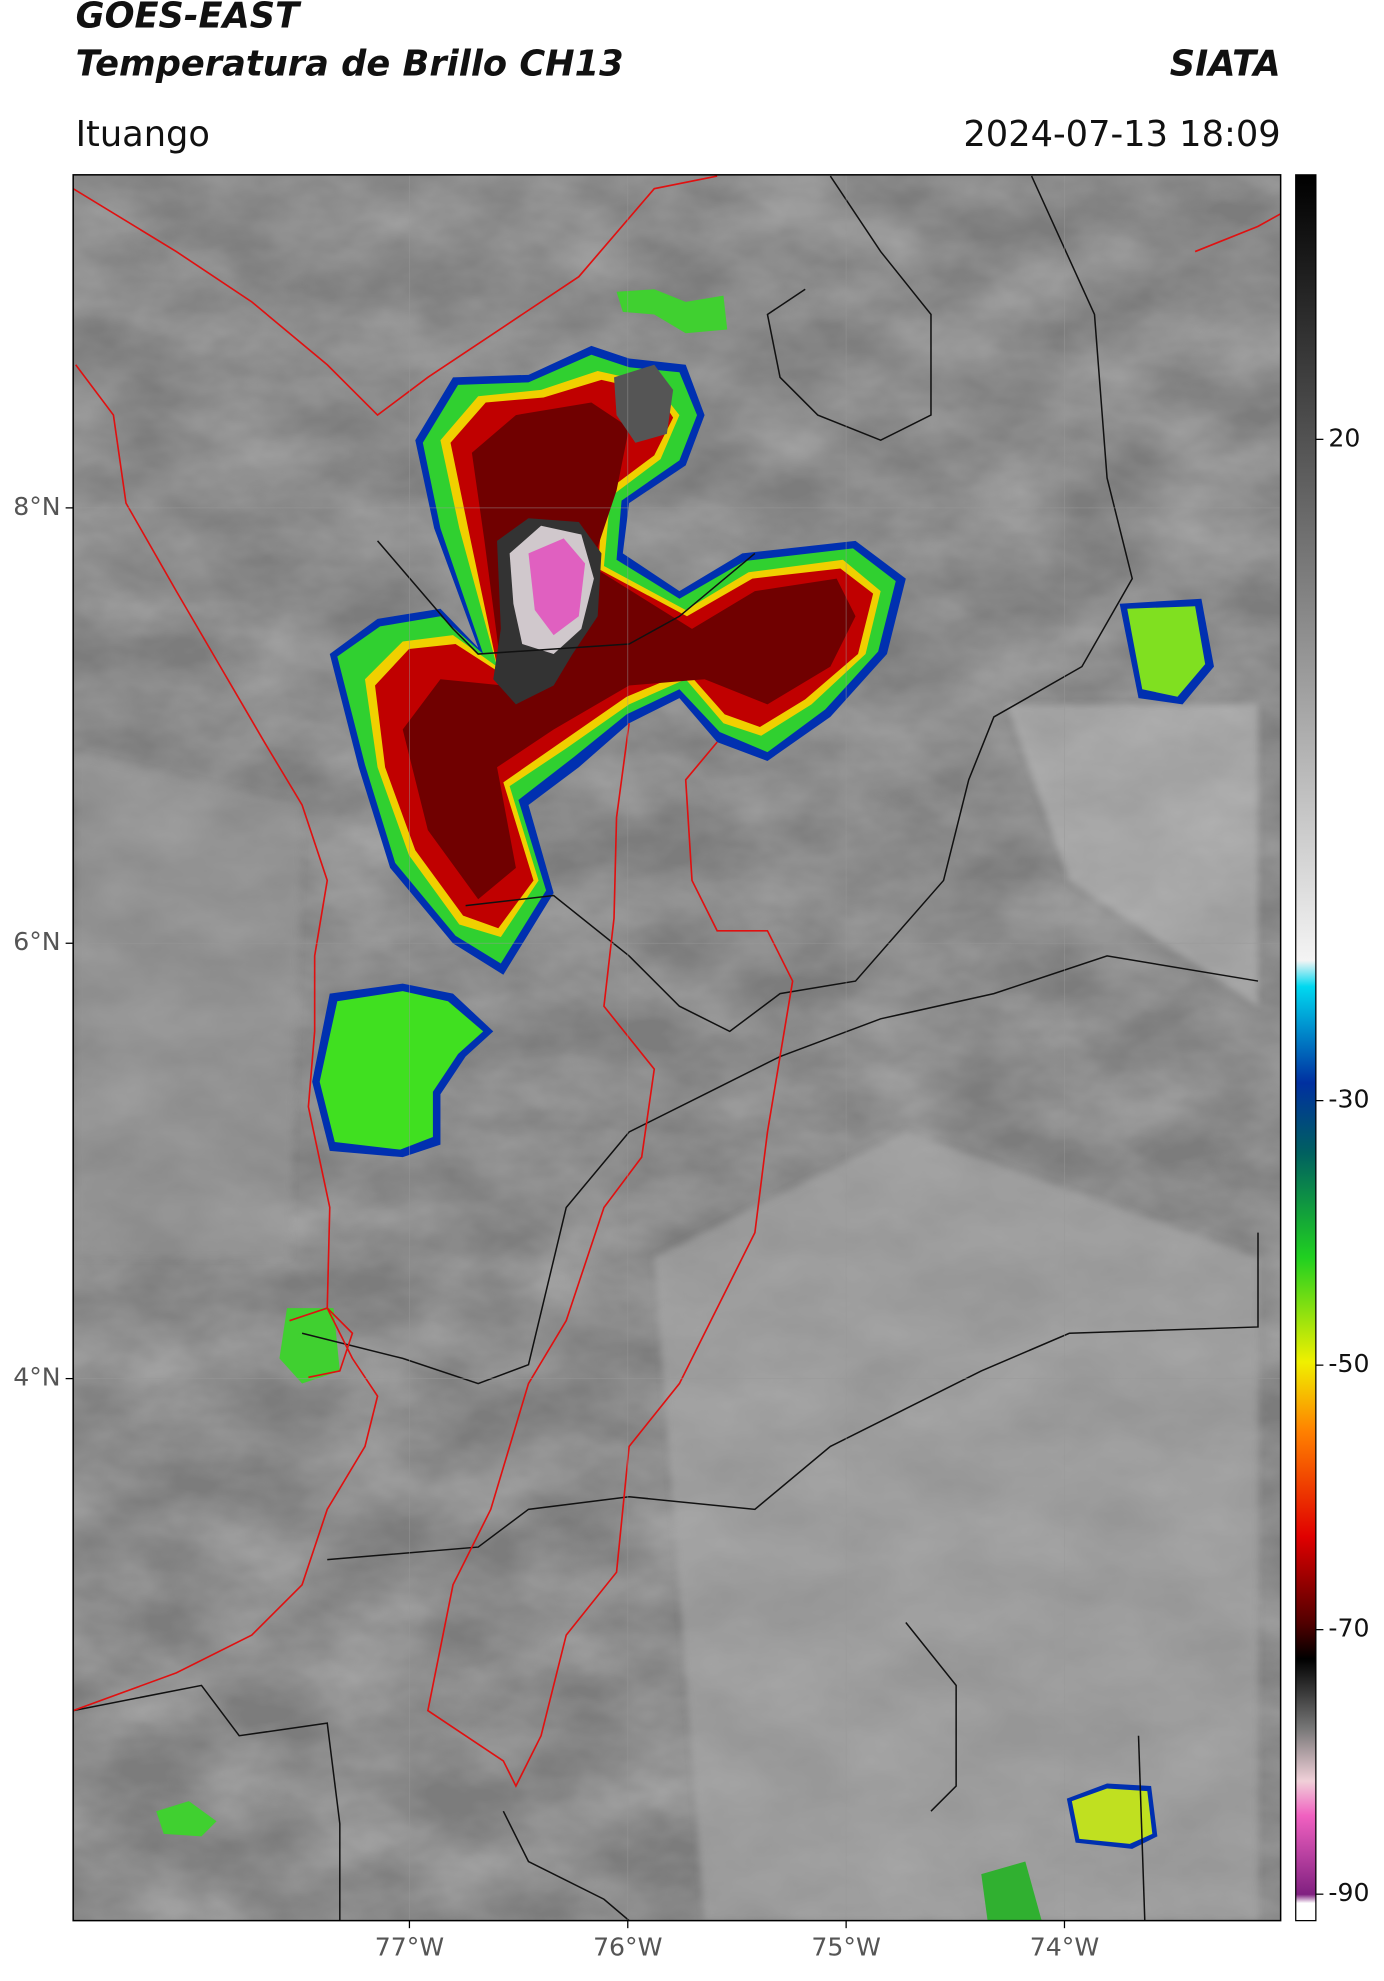 The height and width of the screenshot is (1981, 1384). What do you see at coordinates (846, 1946) in the screenshot?
I see `x-tick-label: 75°W` at bounding box center [846, 1946].